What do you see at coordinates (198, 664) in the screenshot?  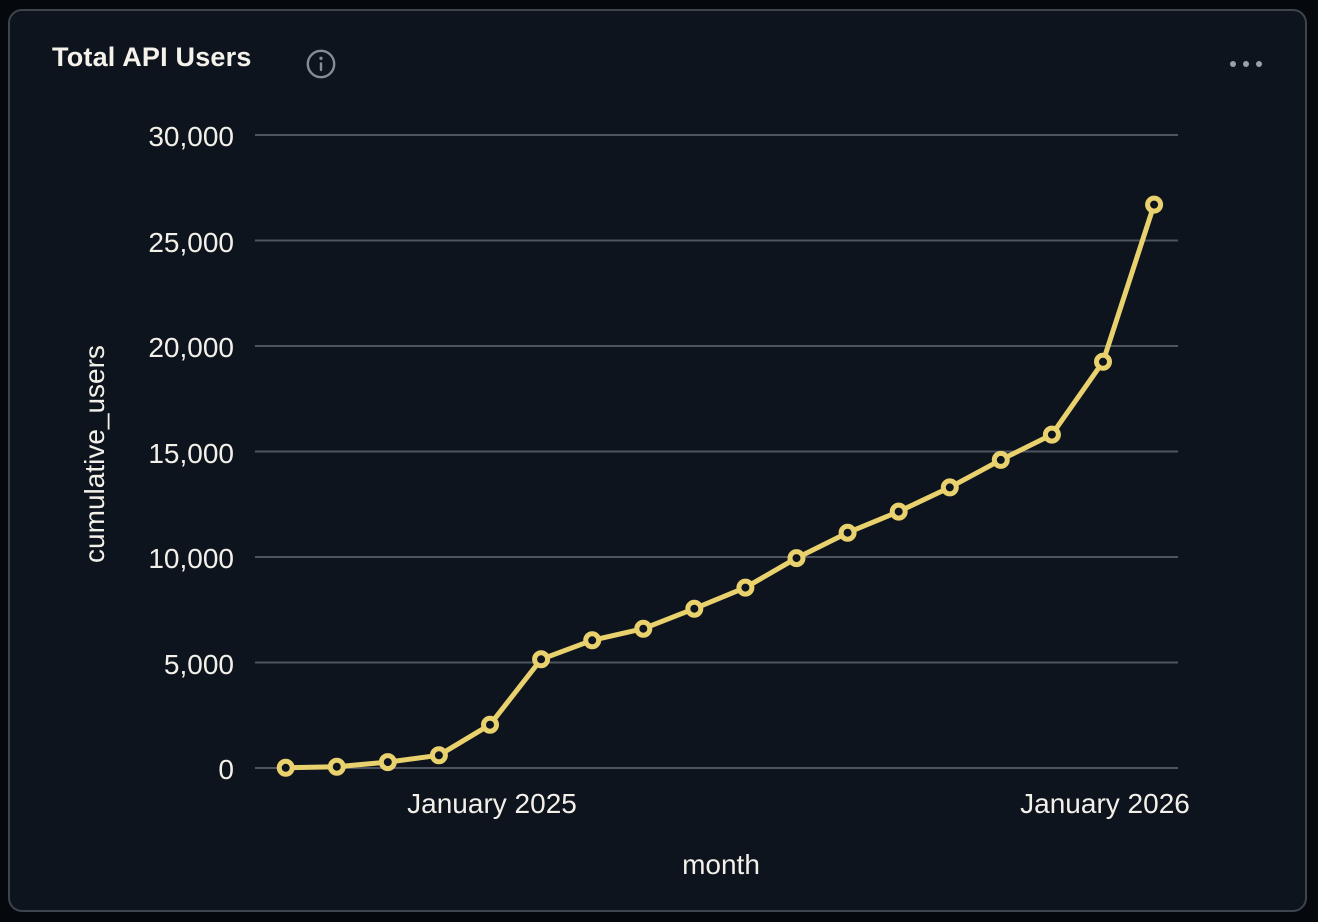 I see `y-tick-label: 5,000` at bounding box center [198, 664].